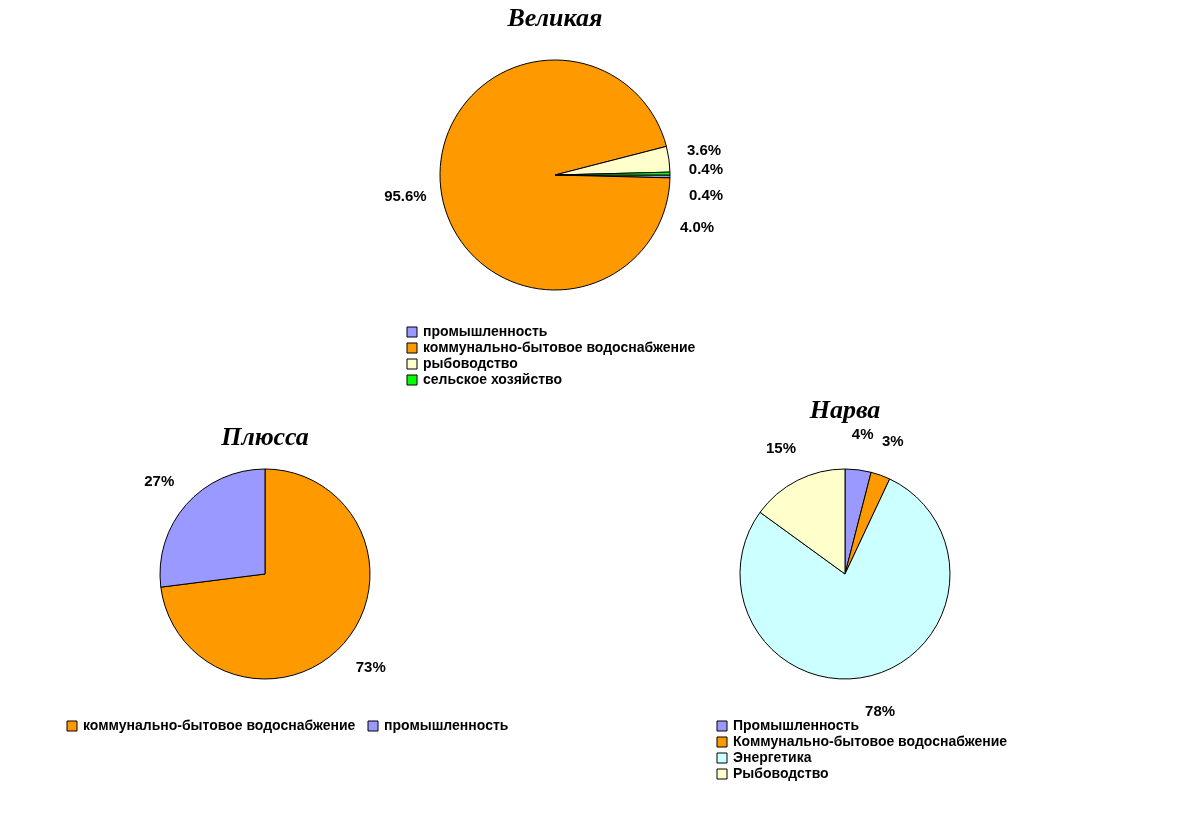  Describe the element at coordinates (493, 379) in the screenshot. I see `legend-label: сельское хозяйство` at that location.